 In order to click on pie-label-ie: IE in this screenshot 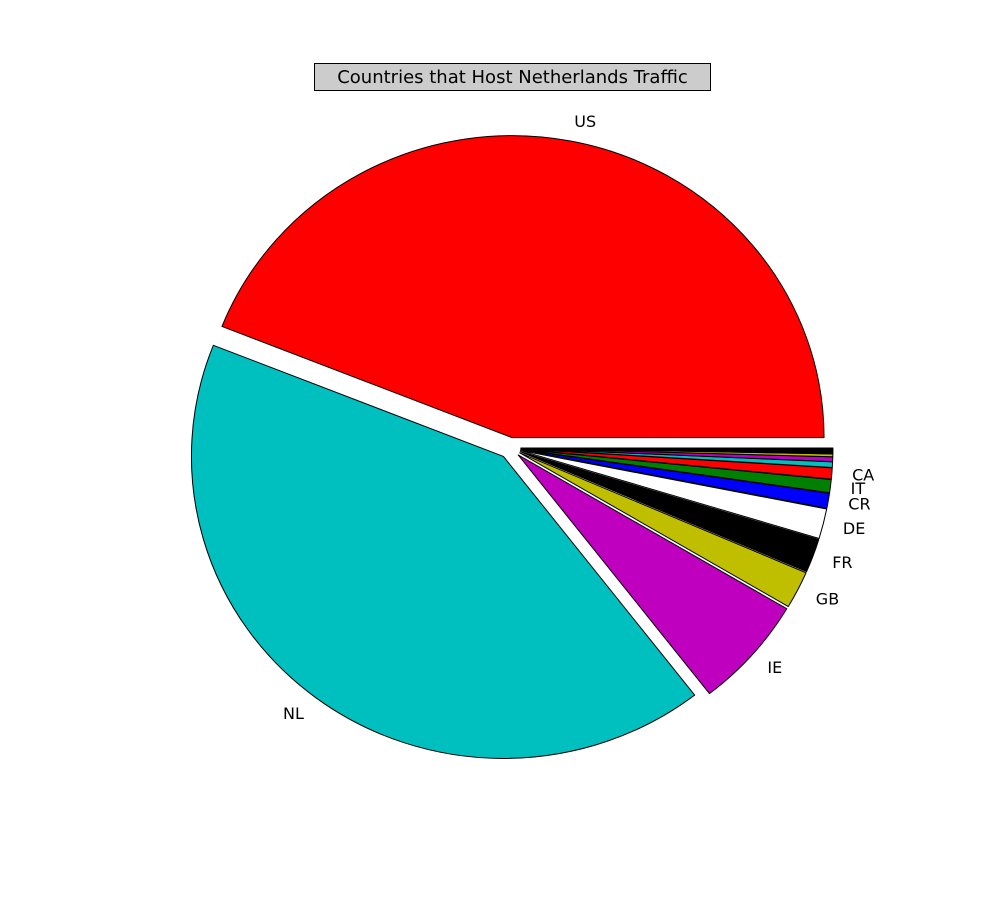, I will do `click(774, 667)`.